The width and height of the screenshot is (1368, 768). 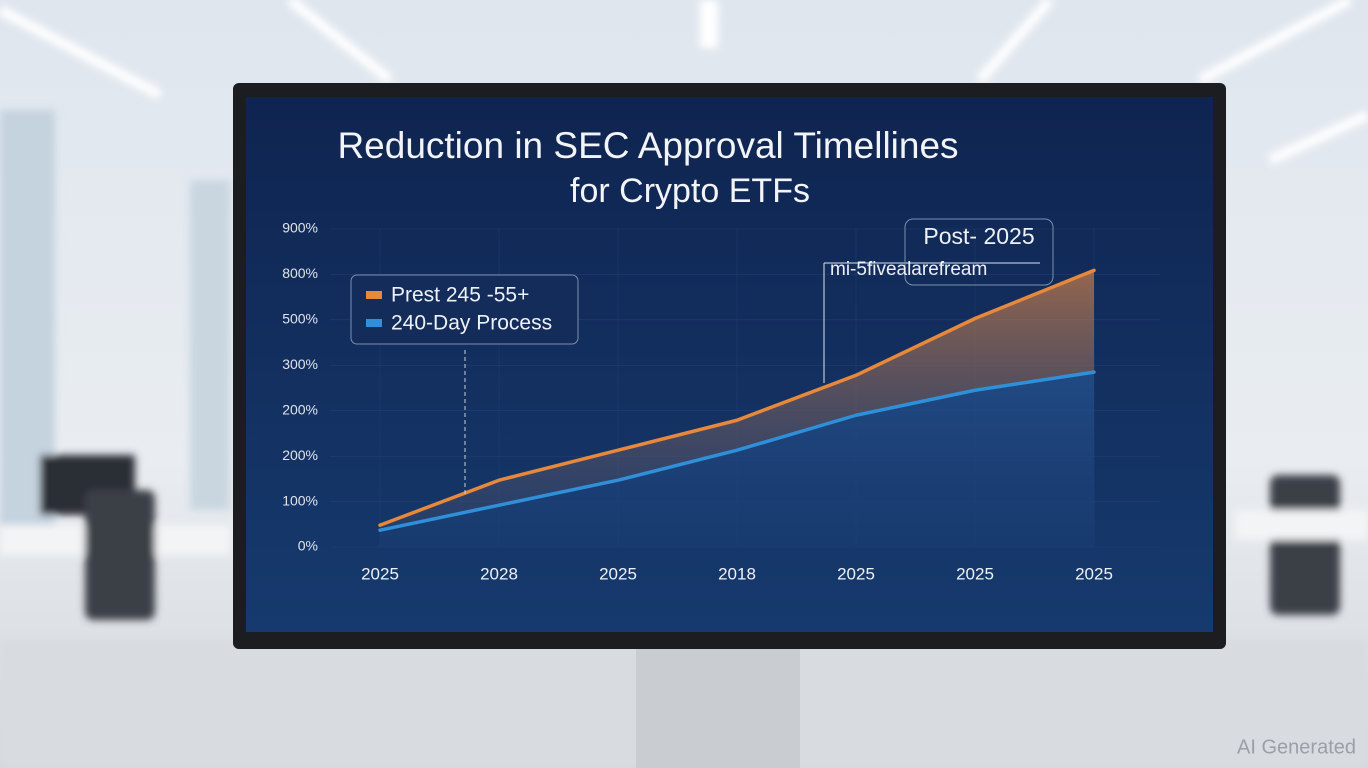 I want to click on x-tick-label: 2028, so click(x=499, y=573).